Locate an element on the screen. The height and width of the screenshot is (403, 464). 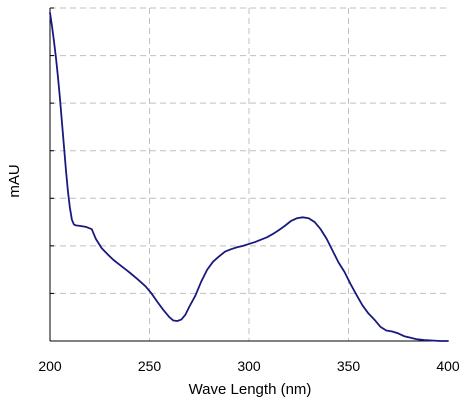
x-tick-label: 250 is located at coordinates (150, 366).